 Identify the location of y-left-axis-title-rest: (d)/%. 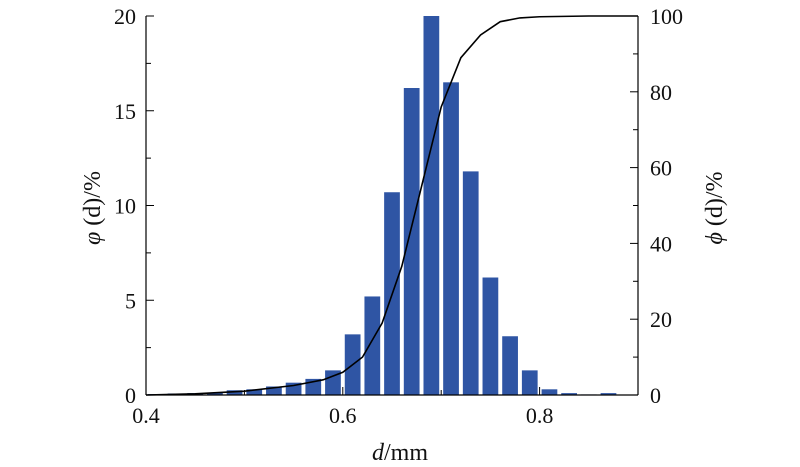
(93, 201).